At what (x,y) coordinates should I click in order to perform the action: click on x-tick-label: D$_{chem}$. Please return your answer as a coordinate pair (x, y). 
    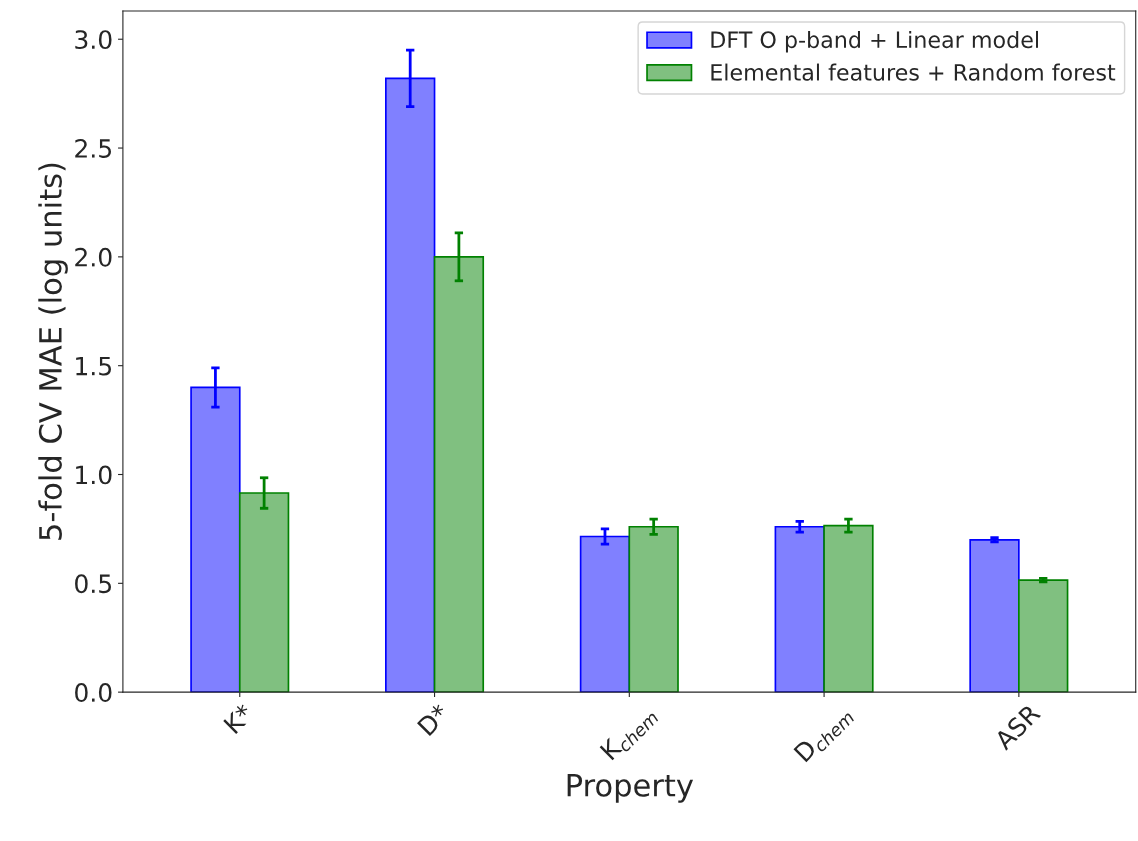
    Looking at the image, I should click on (824, 734).